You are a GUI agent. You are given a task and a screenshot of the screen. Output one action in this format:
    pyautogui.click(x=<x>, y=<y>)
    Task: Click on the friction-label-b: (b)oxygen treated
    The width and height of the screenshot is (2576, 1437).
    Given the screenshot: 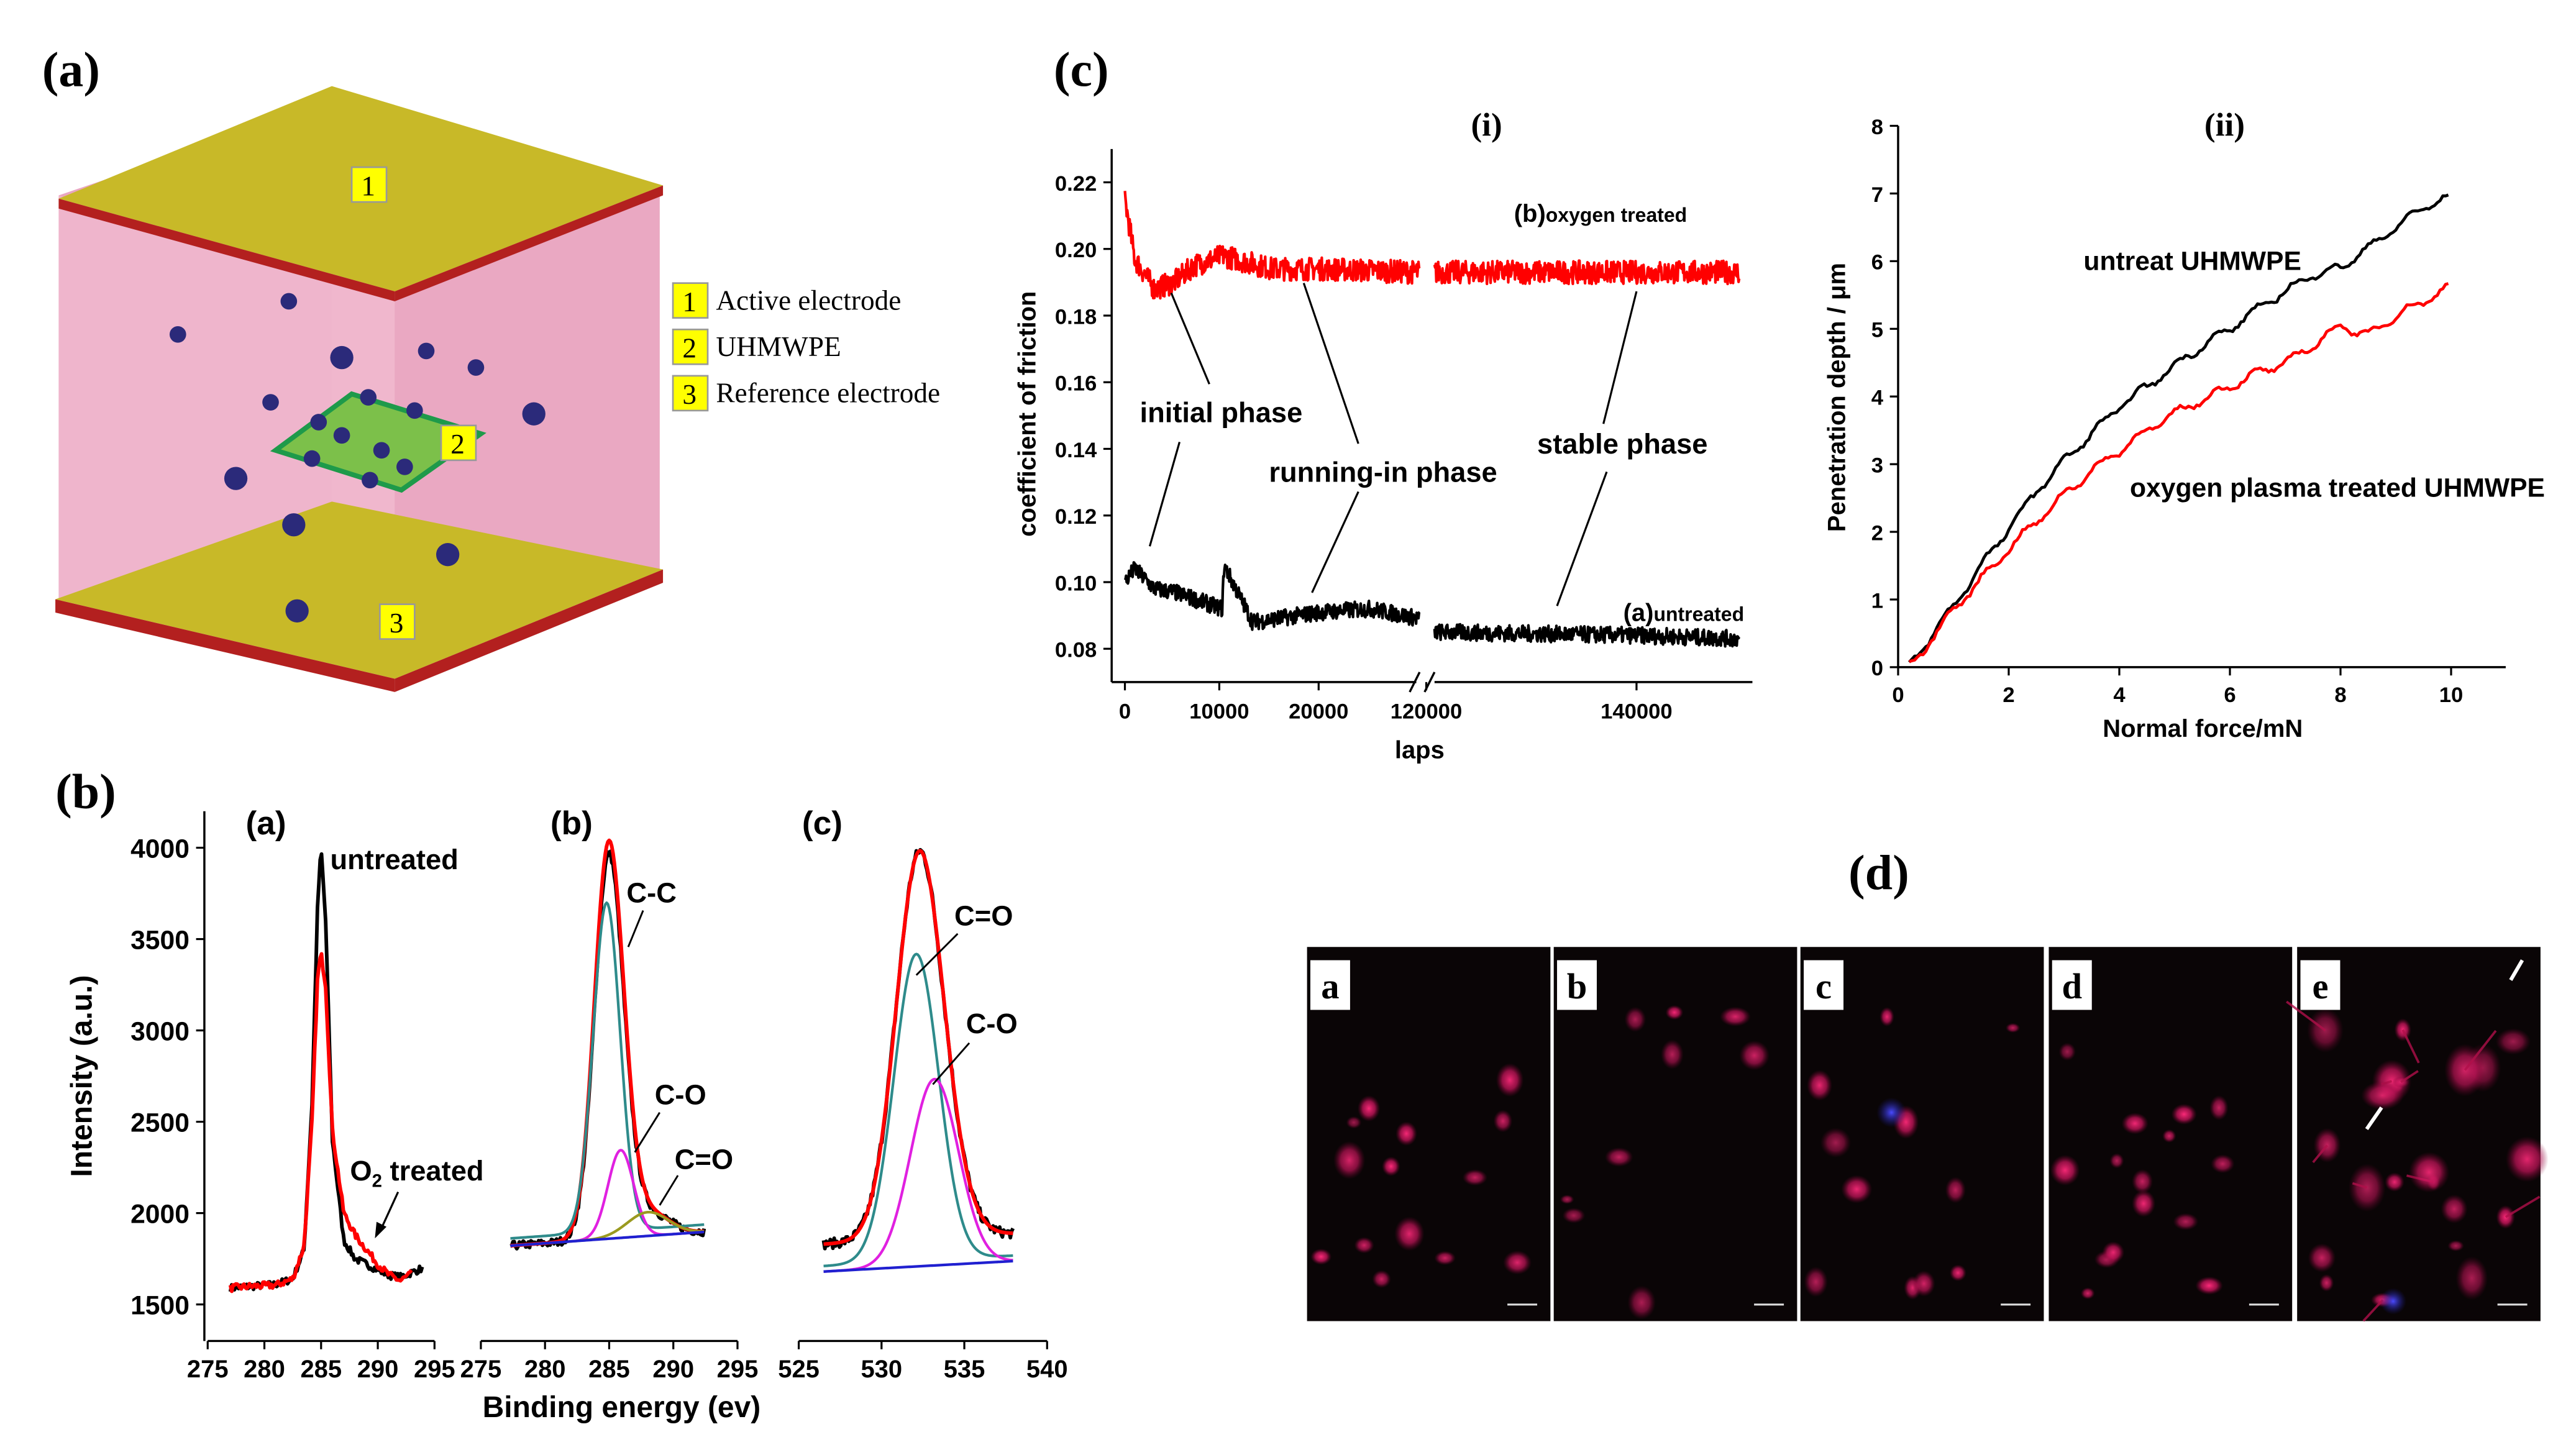 What is the action you would take?
    pyautogui.click(x=1600, y=213)
    